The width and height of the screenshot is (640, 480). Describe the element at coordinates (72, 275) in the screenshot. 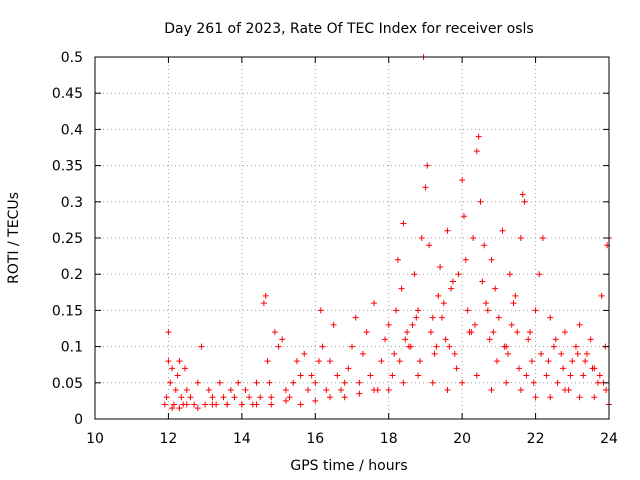

I see `y-tick-label: 0.2` at that location.